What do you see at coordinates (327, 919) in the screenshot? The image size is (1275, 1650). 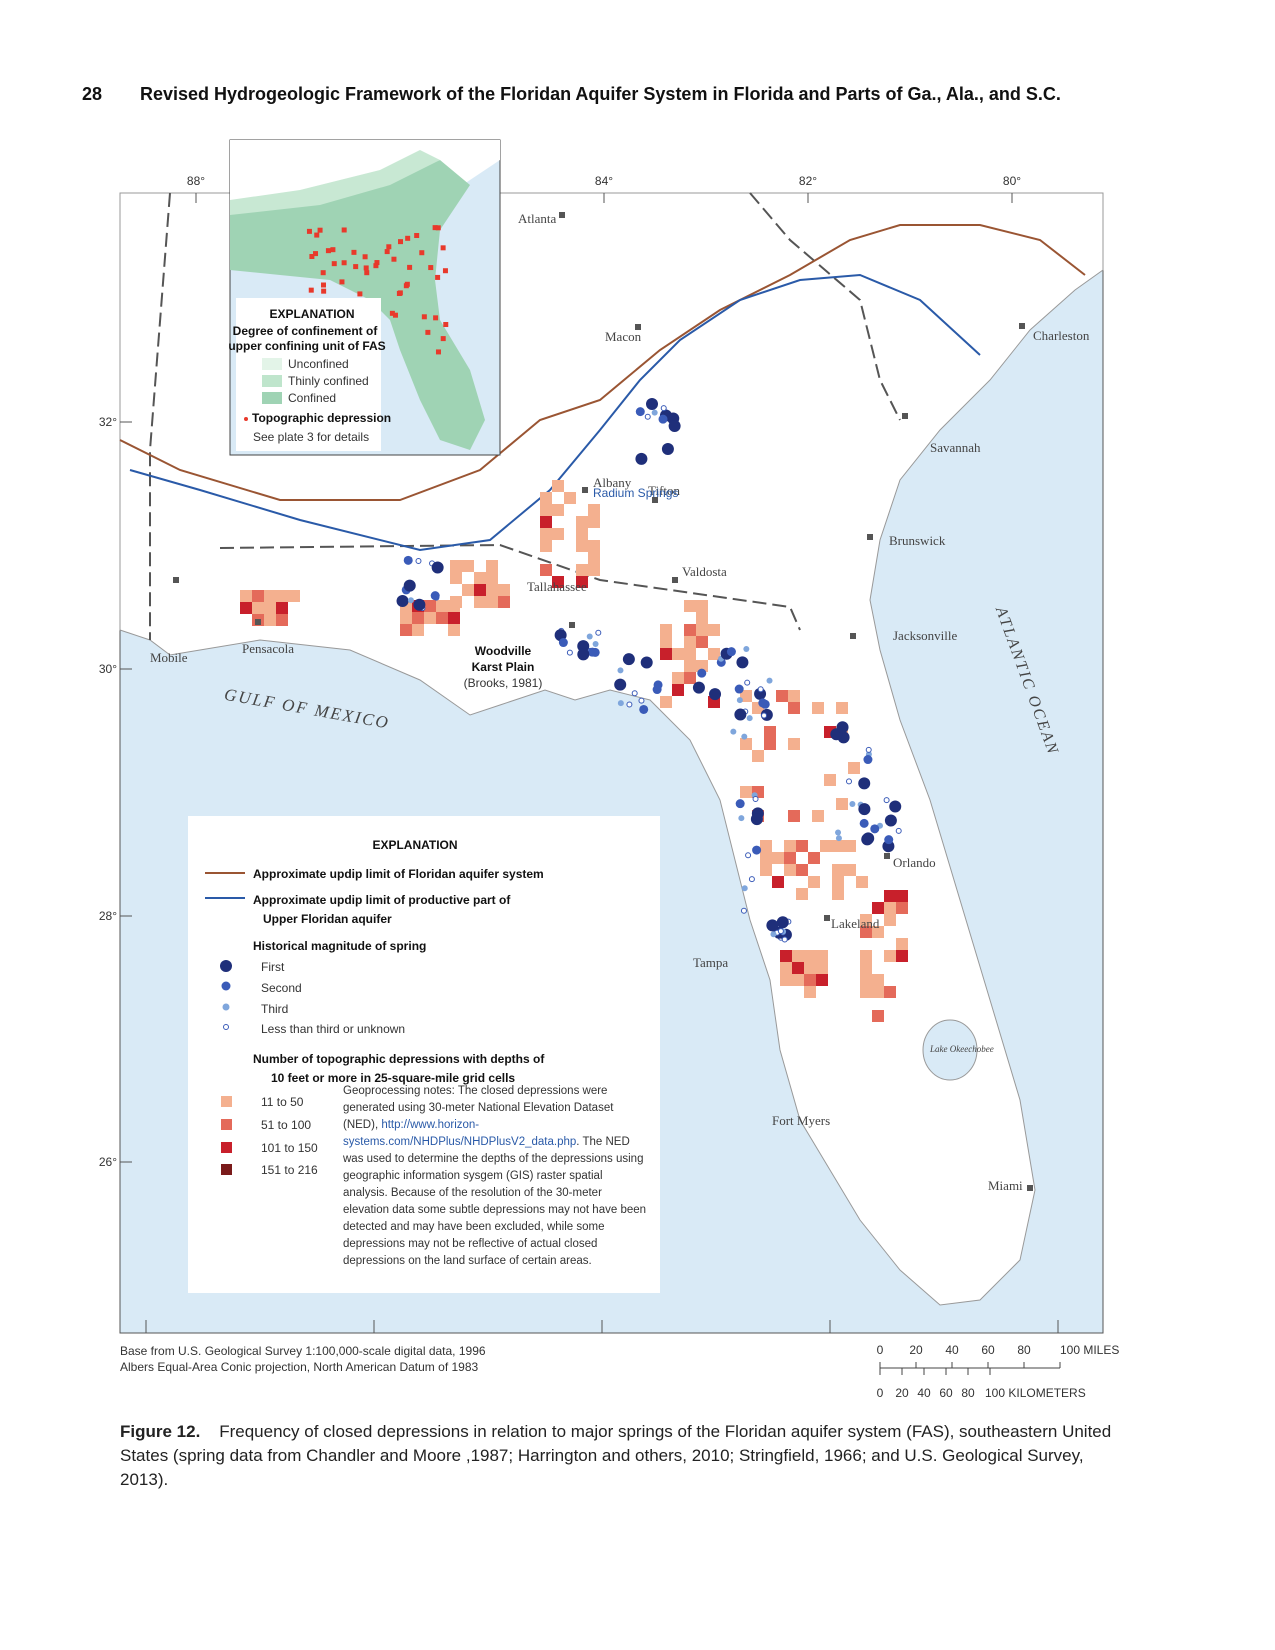 I see `legend-line: Upper Floridan aquifer` at bounding box center [327, 919].